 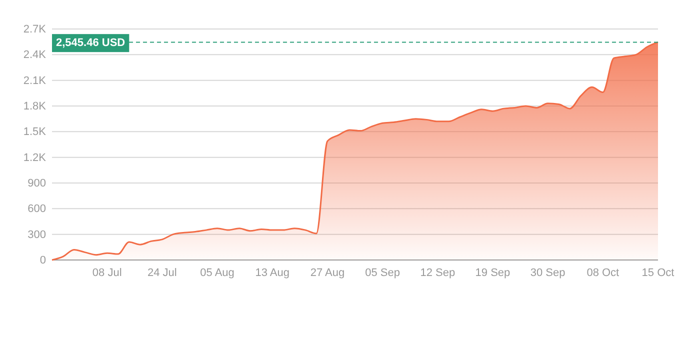 What do you see at coordinates (91, 43) in the screenshot?
I see `ref-line-label: 2,545.46 USD` at bounding box center [91, 43].